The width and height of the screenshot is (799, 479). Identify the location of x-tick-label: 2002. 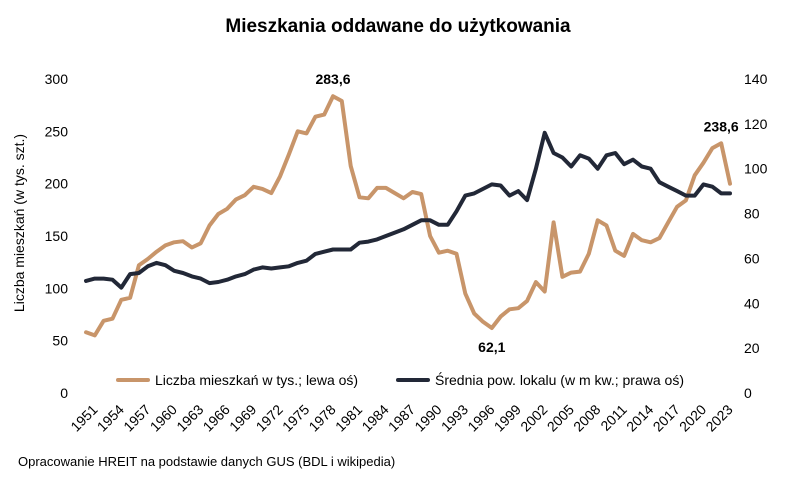
(533, 417).